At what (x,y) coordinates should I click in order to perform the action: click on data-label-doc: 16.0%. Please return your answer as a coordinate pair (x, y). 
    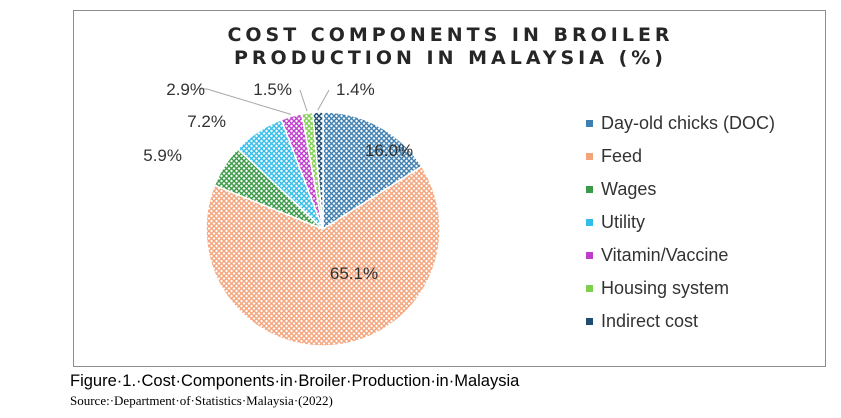
    Looking at the image, I should click on (389, 150).